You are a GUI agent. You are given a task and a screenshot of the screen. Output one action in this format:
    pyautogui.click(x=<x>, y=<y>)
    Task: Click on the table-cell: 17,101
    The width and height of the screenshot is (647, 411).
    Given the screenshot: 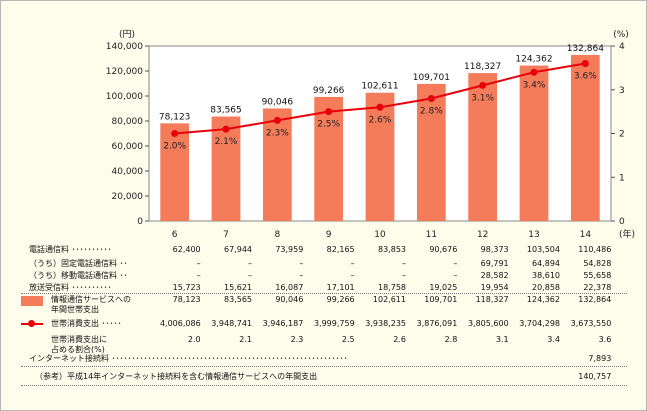 What is the action you would take?
    pyautogui.click(x=340, y=287)
    